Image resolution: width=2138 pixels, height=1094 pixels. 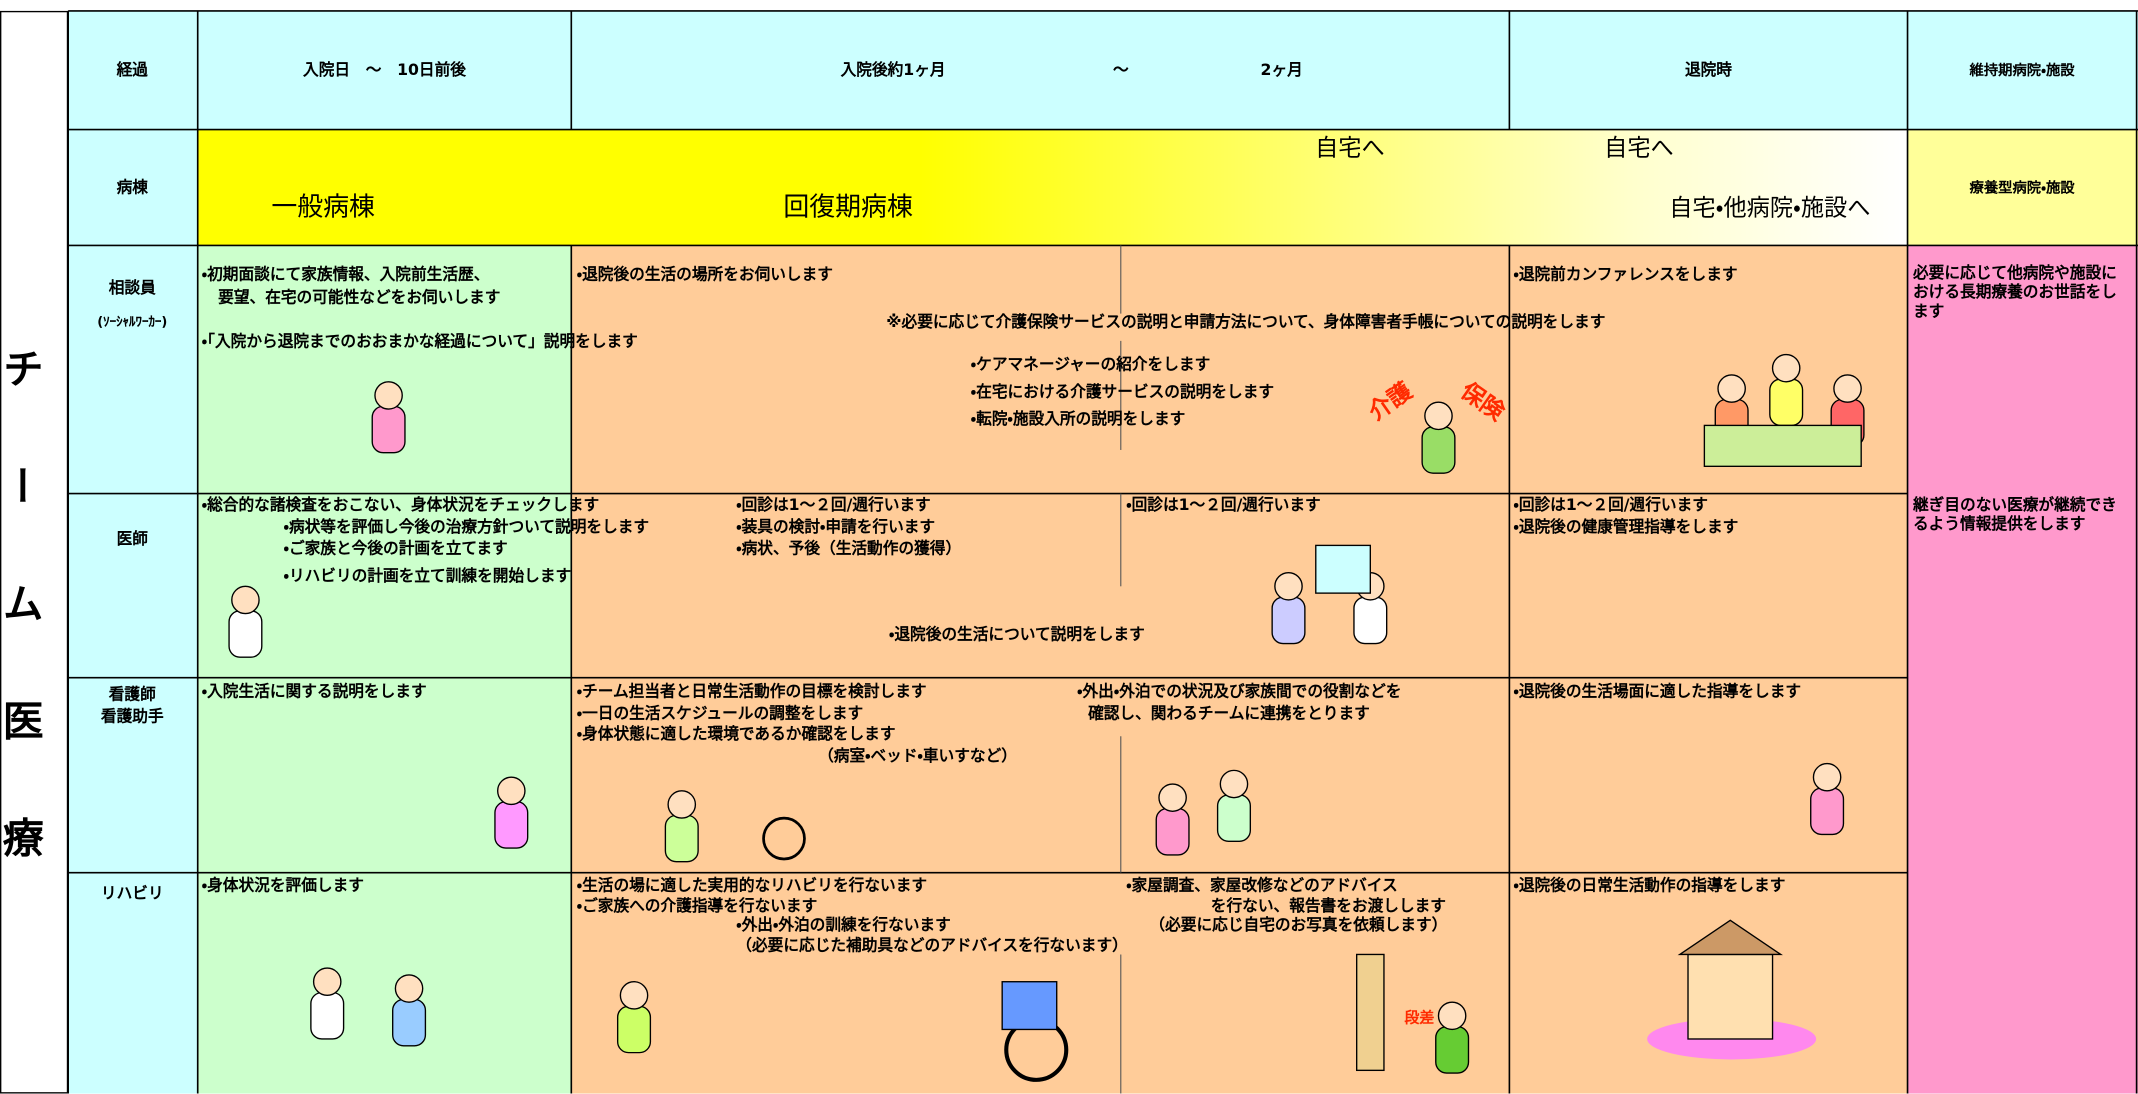 What do you see at coordinates (704, 274) in the screenshot?
I see `note: ・退院後の生活の場所をお伺いします` at bounding box center [704, 274].